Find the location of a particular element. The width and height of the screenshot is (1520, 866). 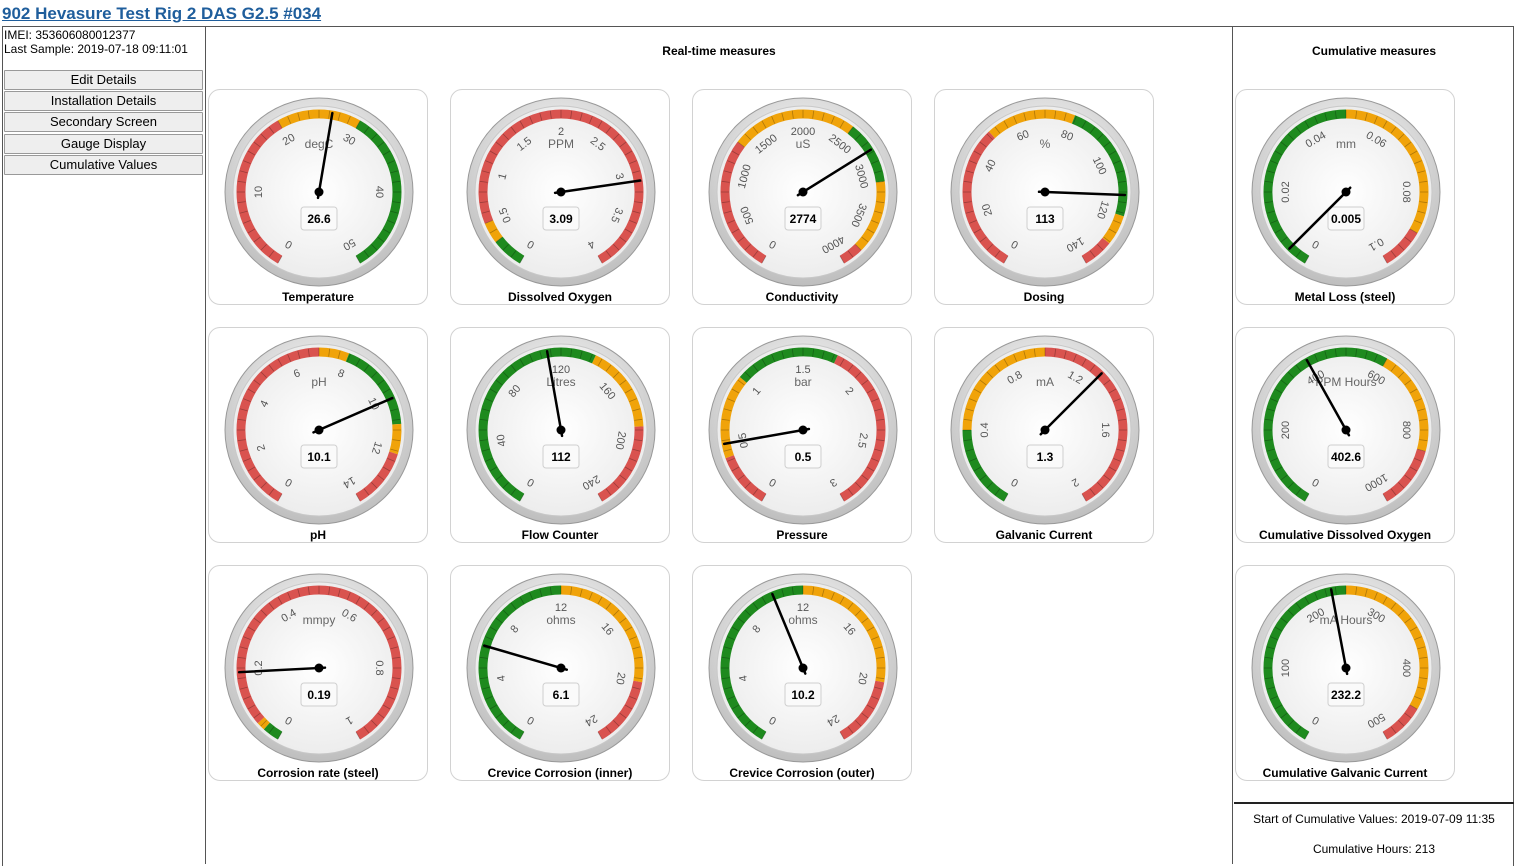

gauge-value-readout: 0.005 is located at coordinates (1346, 219).